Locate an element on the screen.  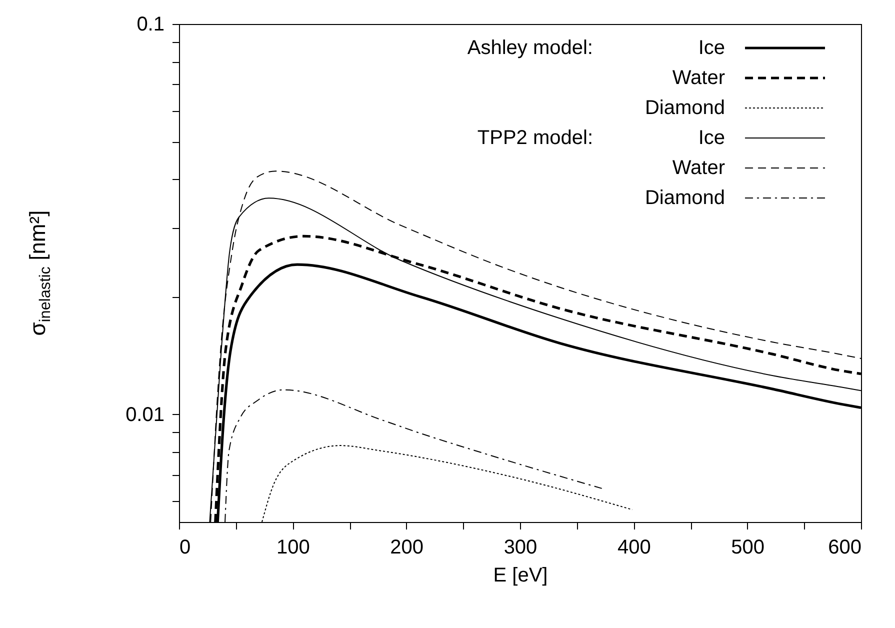
x-tick-label: 400 is located at coordinates (634, 547).